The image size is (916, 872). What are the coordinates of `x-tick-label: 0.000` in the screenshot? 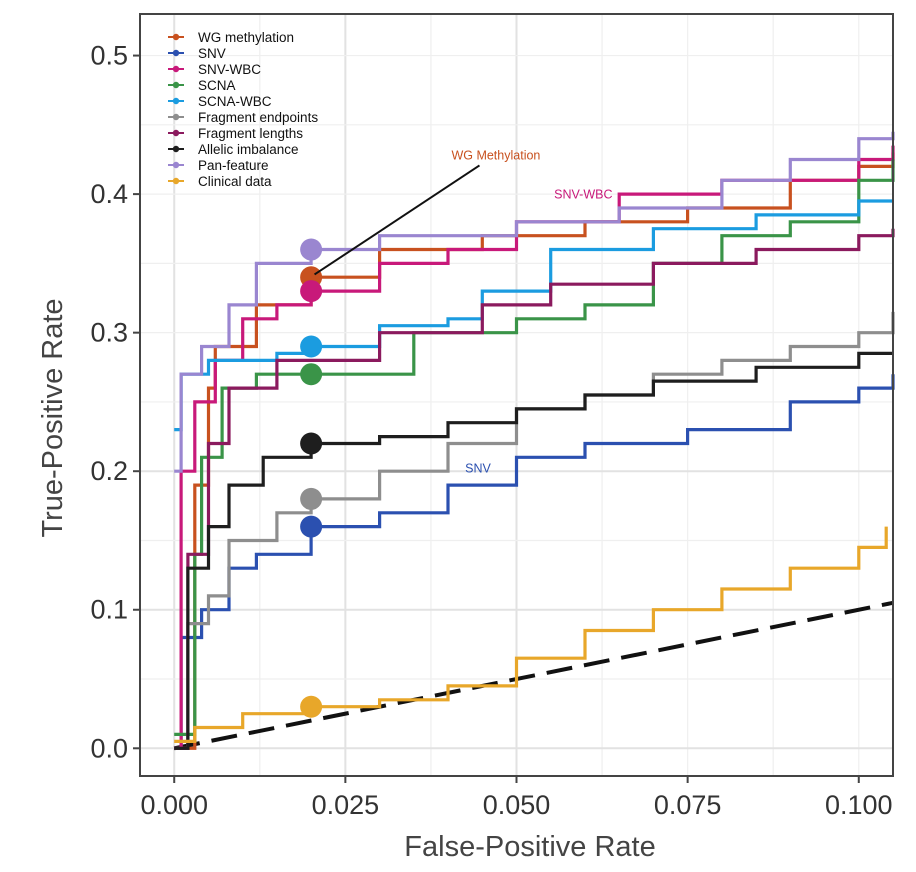 It's located at (174, 805).